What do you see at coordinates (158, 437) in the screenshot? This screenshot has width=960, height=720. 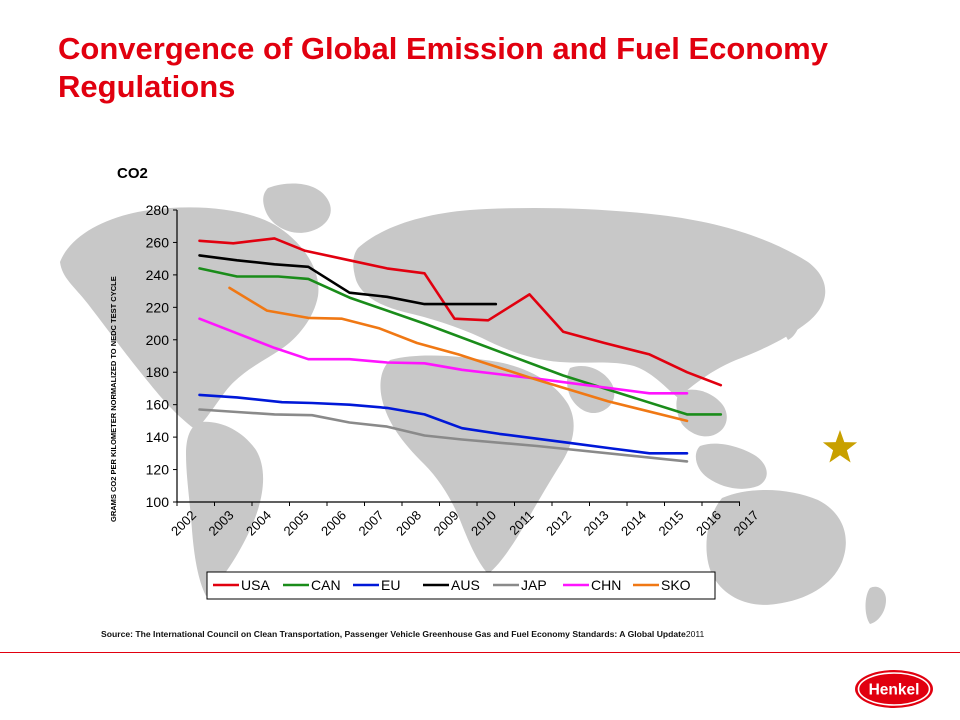 I see `y-tick-label: 140` at bounding box center [158, 437].